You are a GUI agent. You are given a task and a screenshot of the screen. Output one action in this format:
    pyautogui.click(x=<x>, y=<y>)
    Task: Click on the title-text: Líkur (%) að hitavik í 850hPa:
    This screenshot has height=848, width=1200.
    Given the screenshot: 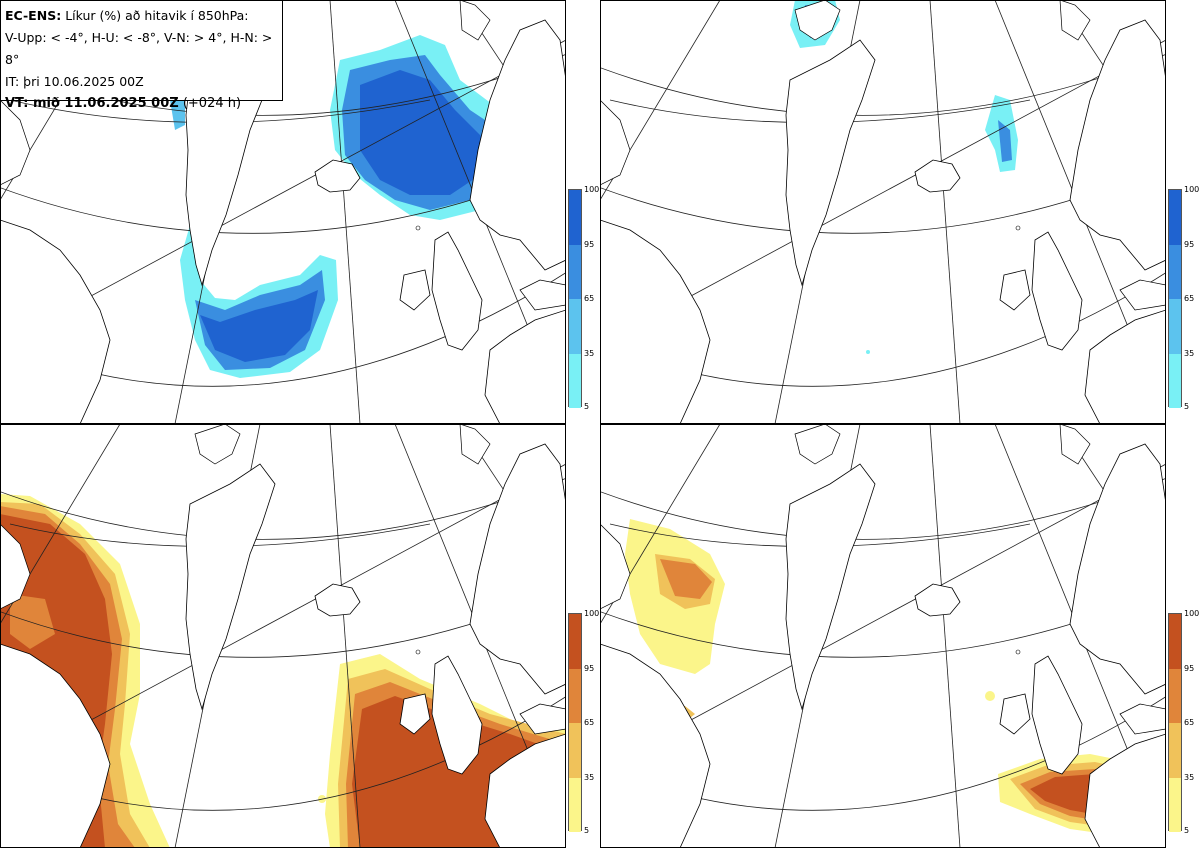 What is the action you would take?
    pyautogui.click(x=157, y=15)
    